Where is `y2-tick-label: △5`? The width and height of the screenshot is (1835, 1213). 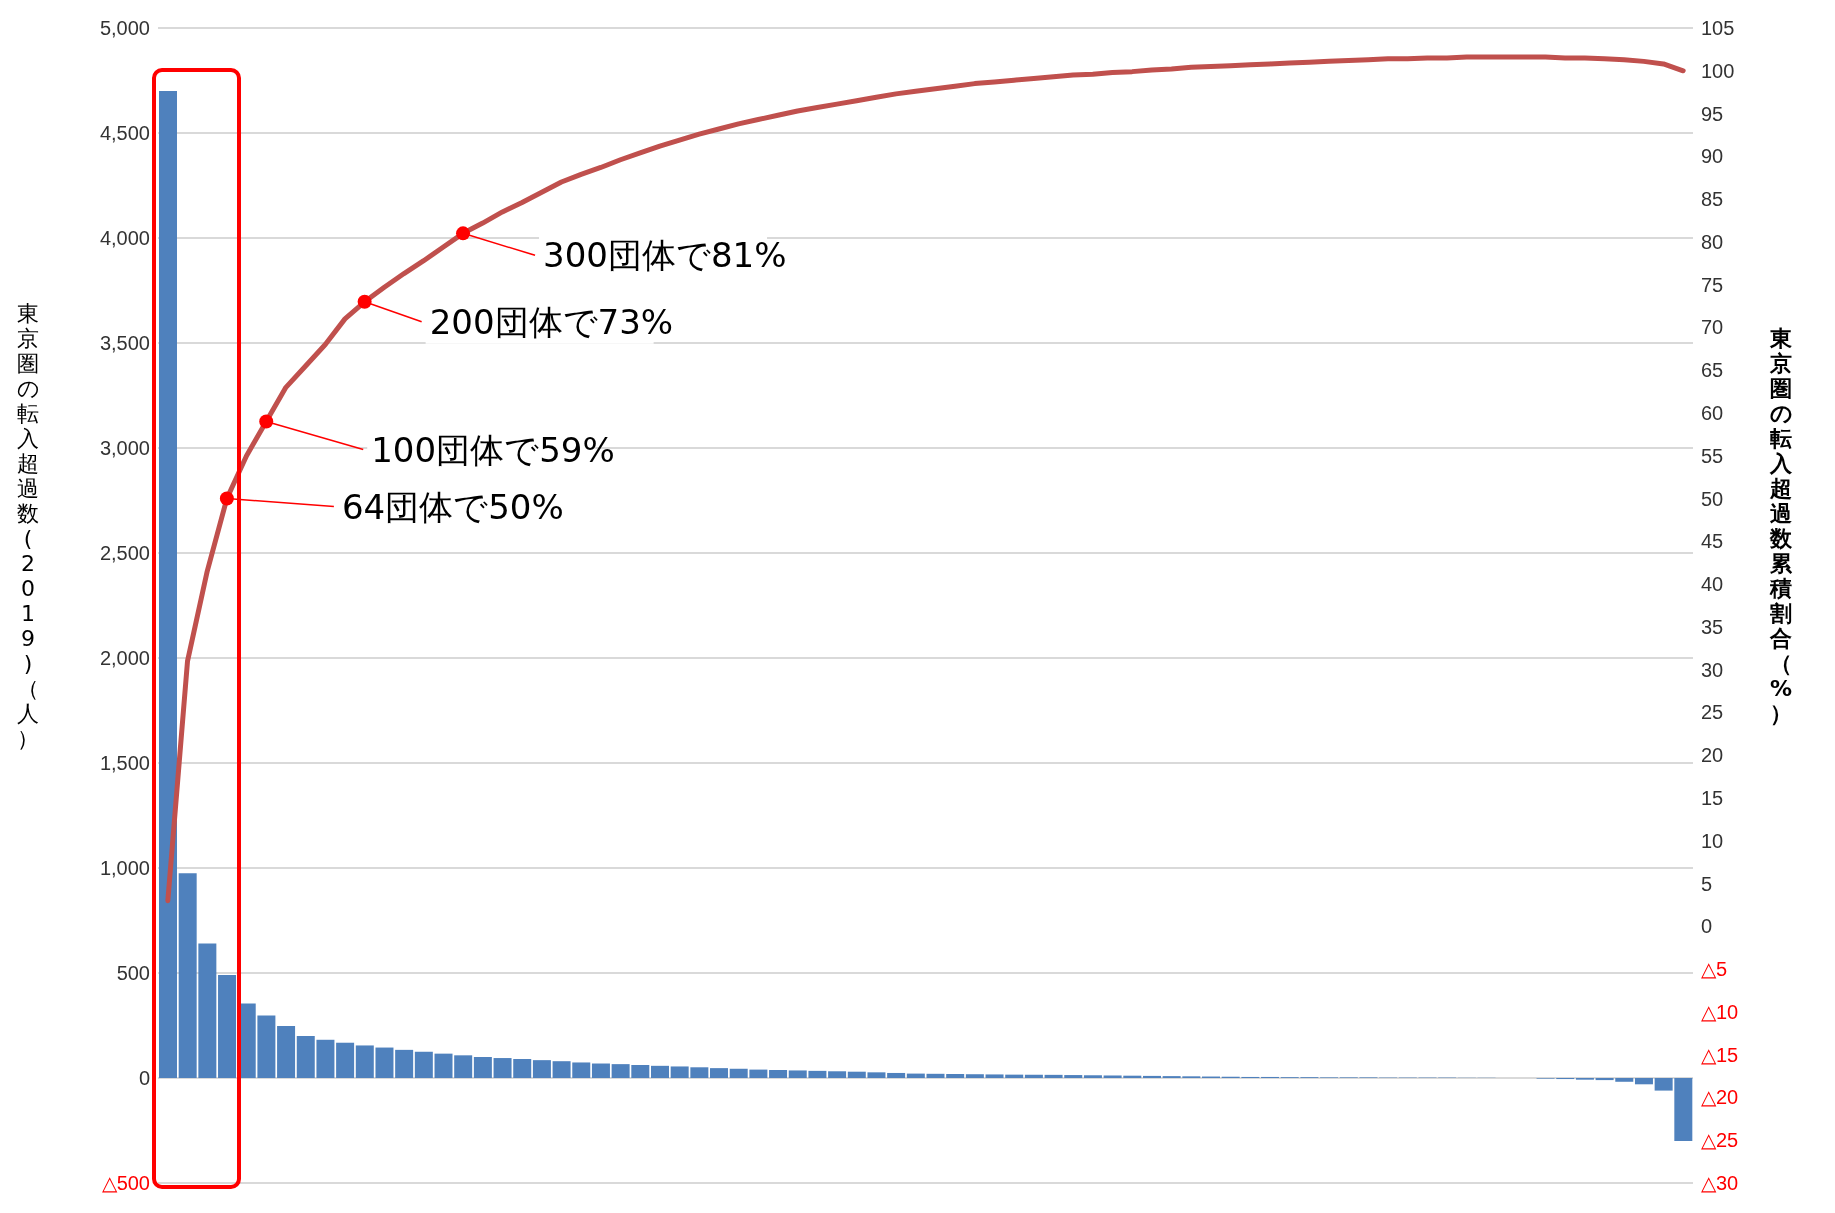
y2-tick-label: △5 is located at coordinates (1714, 969).